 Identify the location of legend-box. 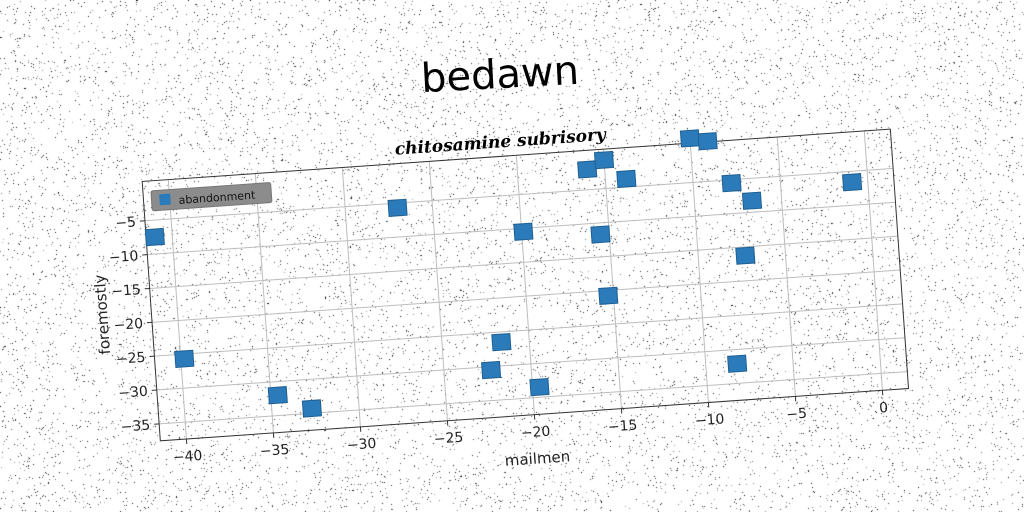
(211, 197).